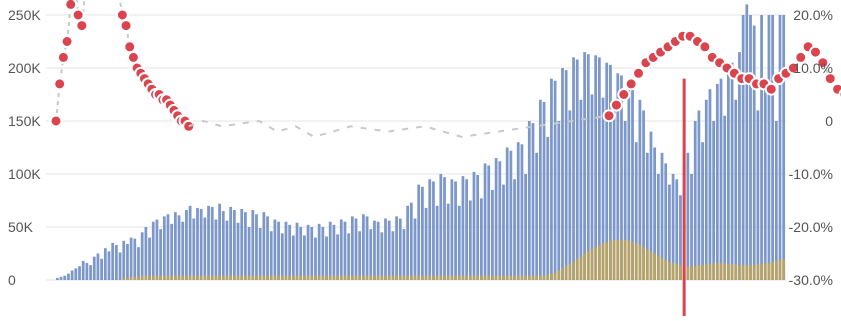 This screenshot has width=841, height=321. What do you see at coordinates (399, 126) in the screenshot?
I see `line-dashed-segment` at bounding box center [399, 126].